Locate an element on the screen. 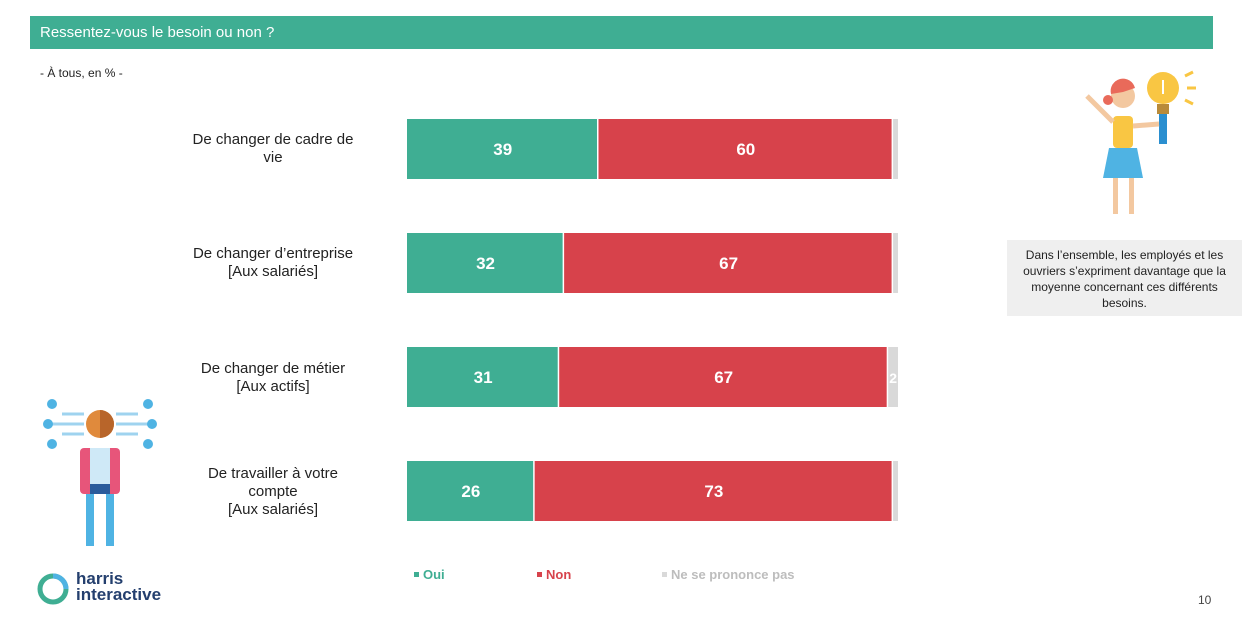  data-label-oui-1: 39 is located at coordinates (502, 149).